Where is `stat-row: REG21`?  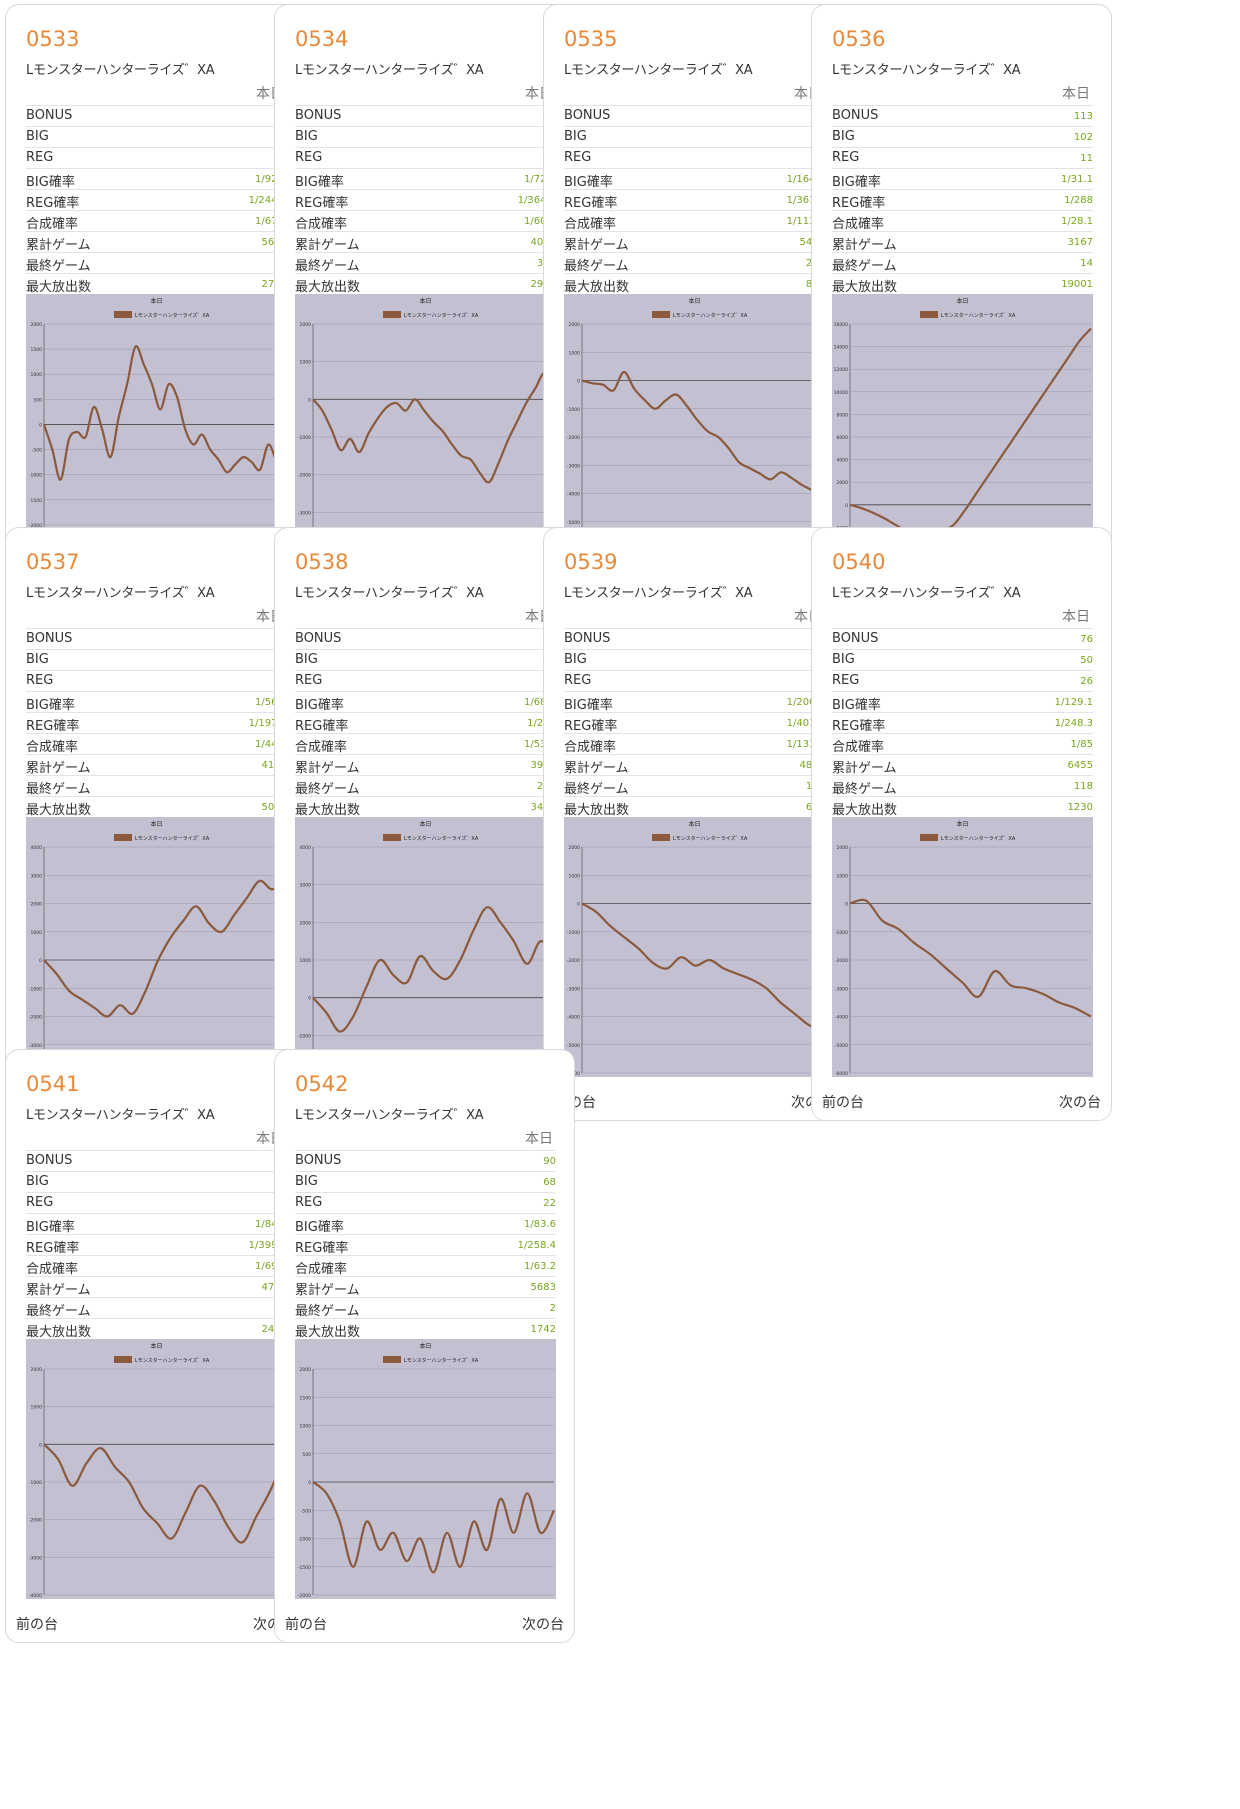
stat-row: REG21 is located at coordinates (156, 680).